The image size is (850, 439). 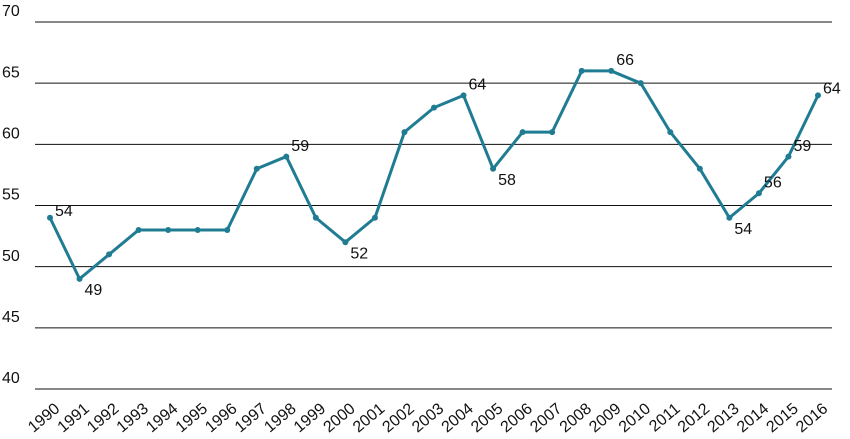 I want to click on x-tick-label: 2001, so click(x=369, y=418).